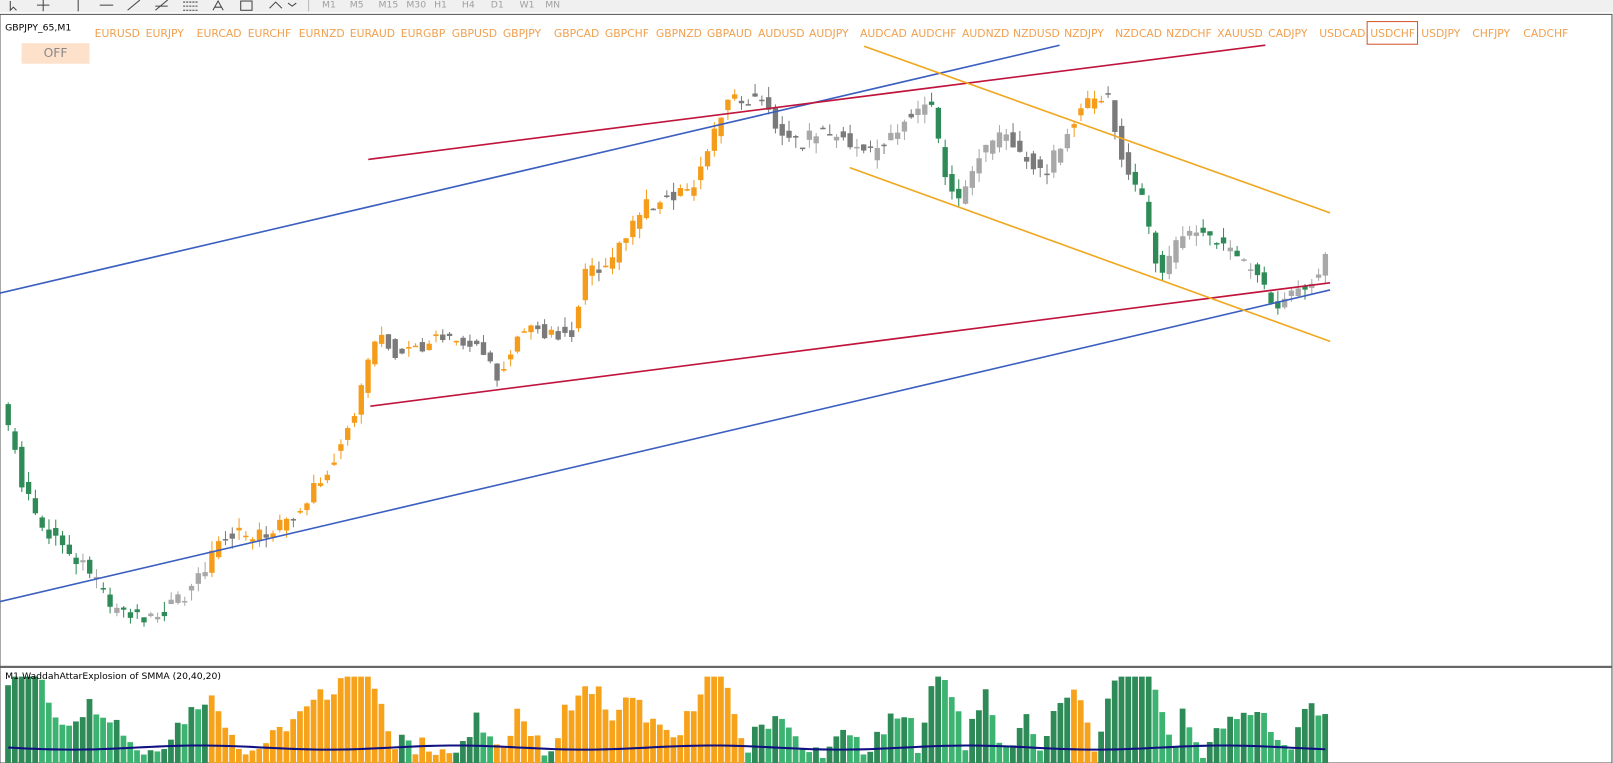  What do you see at coordinates (1189, 33) in the screenshot?
I see `symbol-button: NZDCHF` at bounding box center [1189, 33].